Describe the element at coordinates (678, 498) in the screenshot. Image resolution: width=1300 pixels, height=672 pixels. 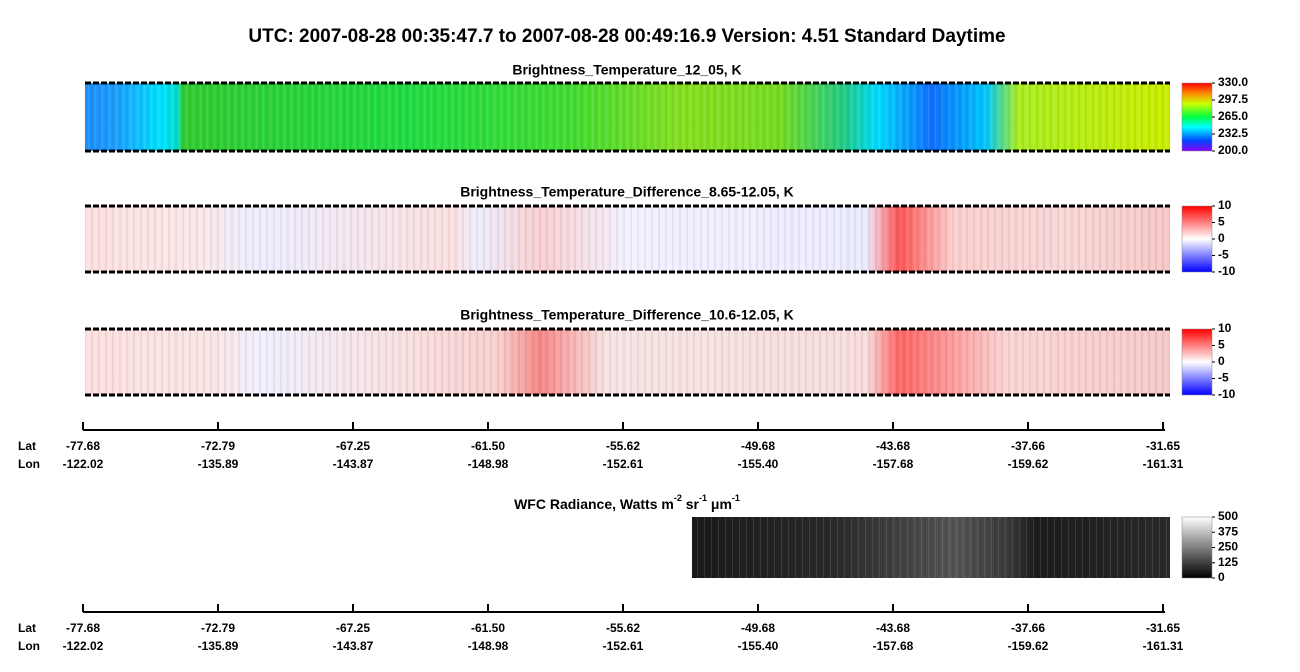
I see `title-part: -2` at that location.